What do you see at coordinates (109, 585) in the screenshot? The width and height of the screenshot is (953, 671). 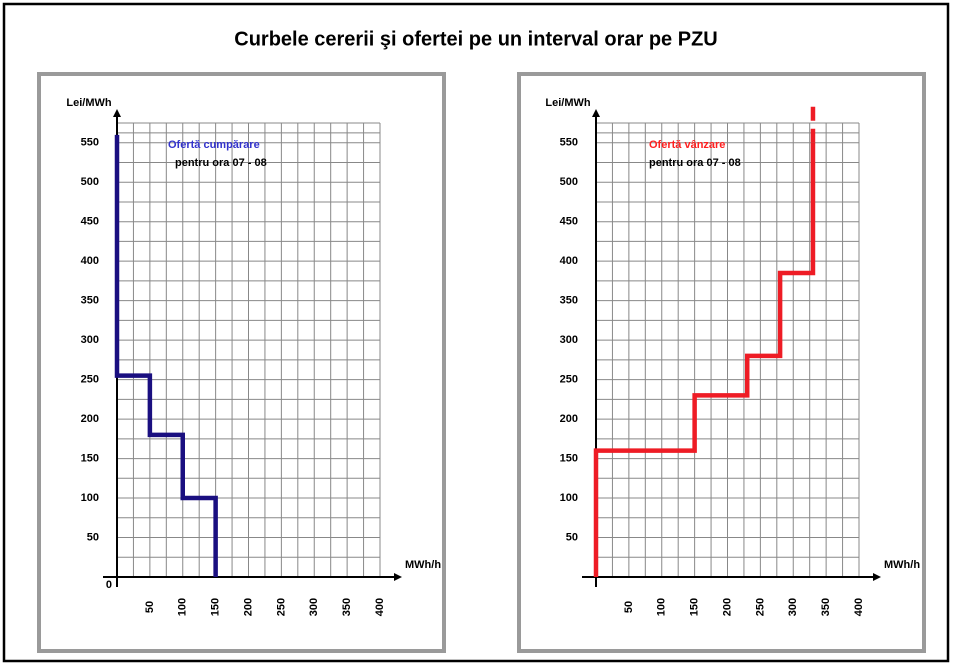 I see `y-tick-label: 0` at bounding box center [109, 585].